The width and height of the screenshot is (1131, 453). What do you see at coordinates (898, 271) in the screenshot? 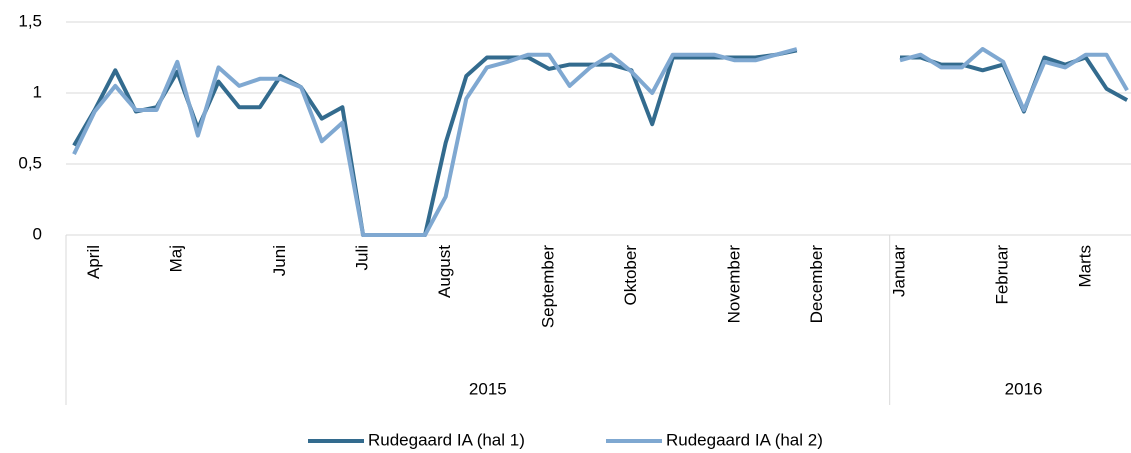
I see `x-tick-label: Januar` at bounding box center [898, 271].